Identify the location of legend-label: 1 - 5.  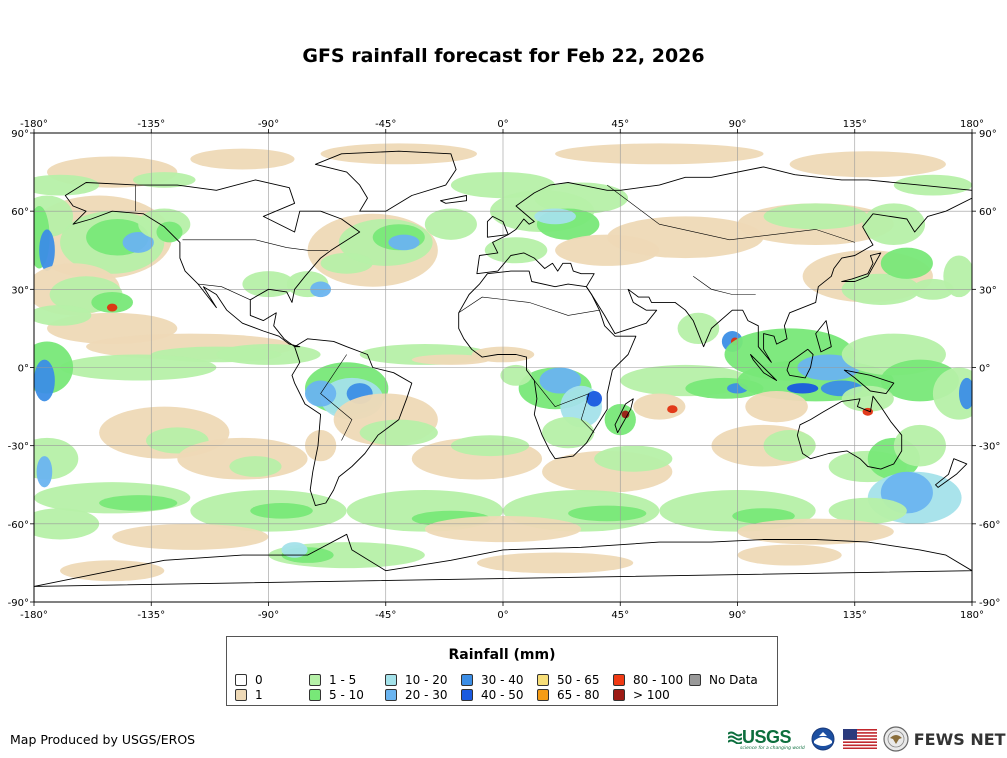
(343, 680).